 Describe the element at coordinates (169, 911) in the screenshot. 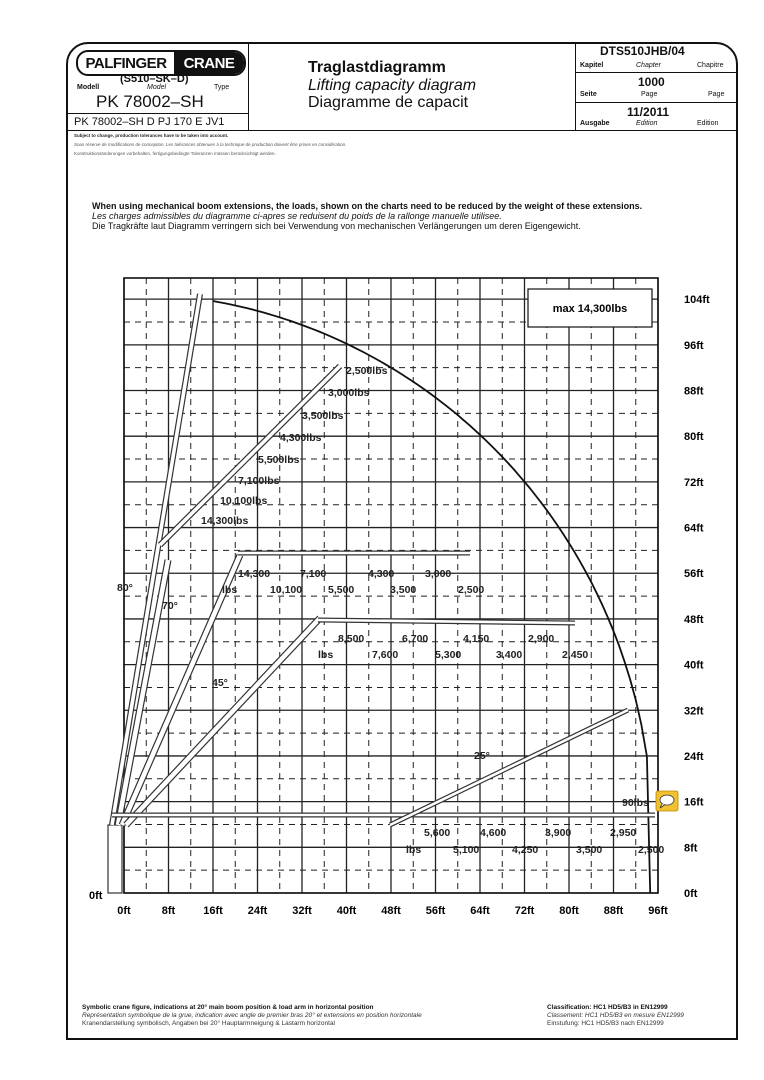

I see `x-tick-label: 8ft` at that location.